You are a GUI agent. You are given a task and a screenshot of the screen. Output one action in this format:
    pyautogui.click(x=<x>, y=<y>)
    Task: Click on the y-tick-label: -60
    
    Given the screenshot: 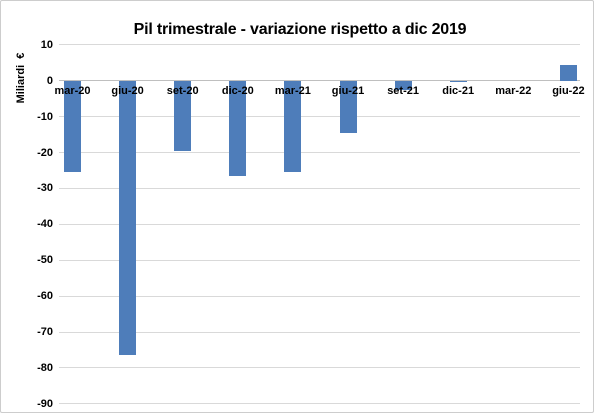 What is the action you would take?
    pyautogui.click(x=45, y=296)
    